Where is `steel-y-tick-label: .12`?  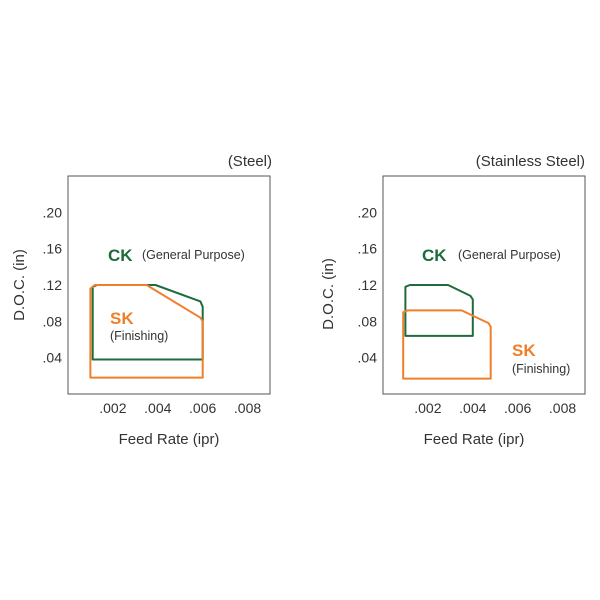 steel-y-tick-label: .12 is located at coordinates (53, 285).